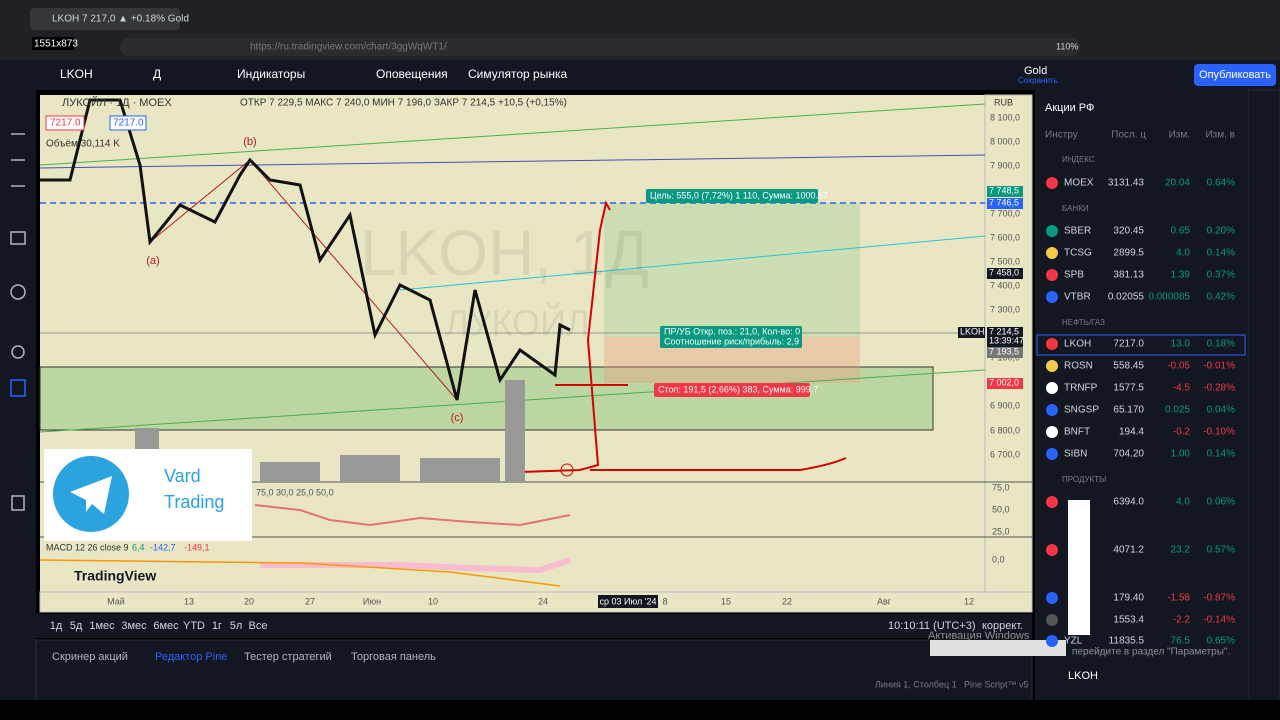  I want to click on price-label: 7 500,0, so click(1005, 261).